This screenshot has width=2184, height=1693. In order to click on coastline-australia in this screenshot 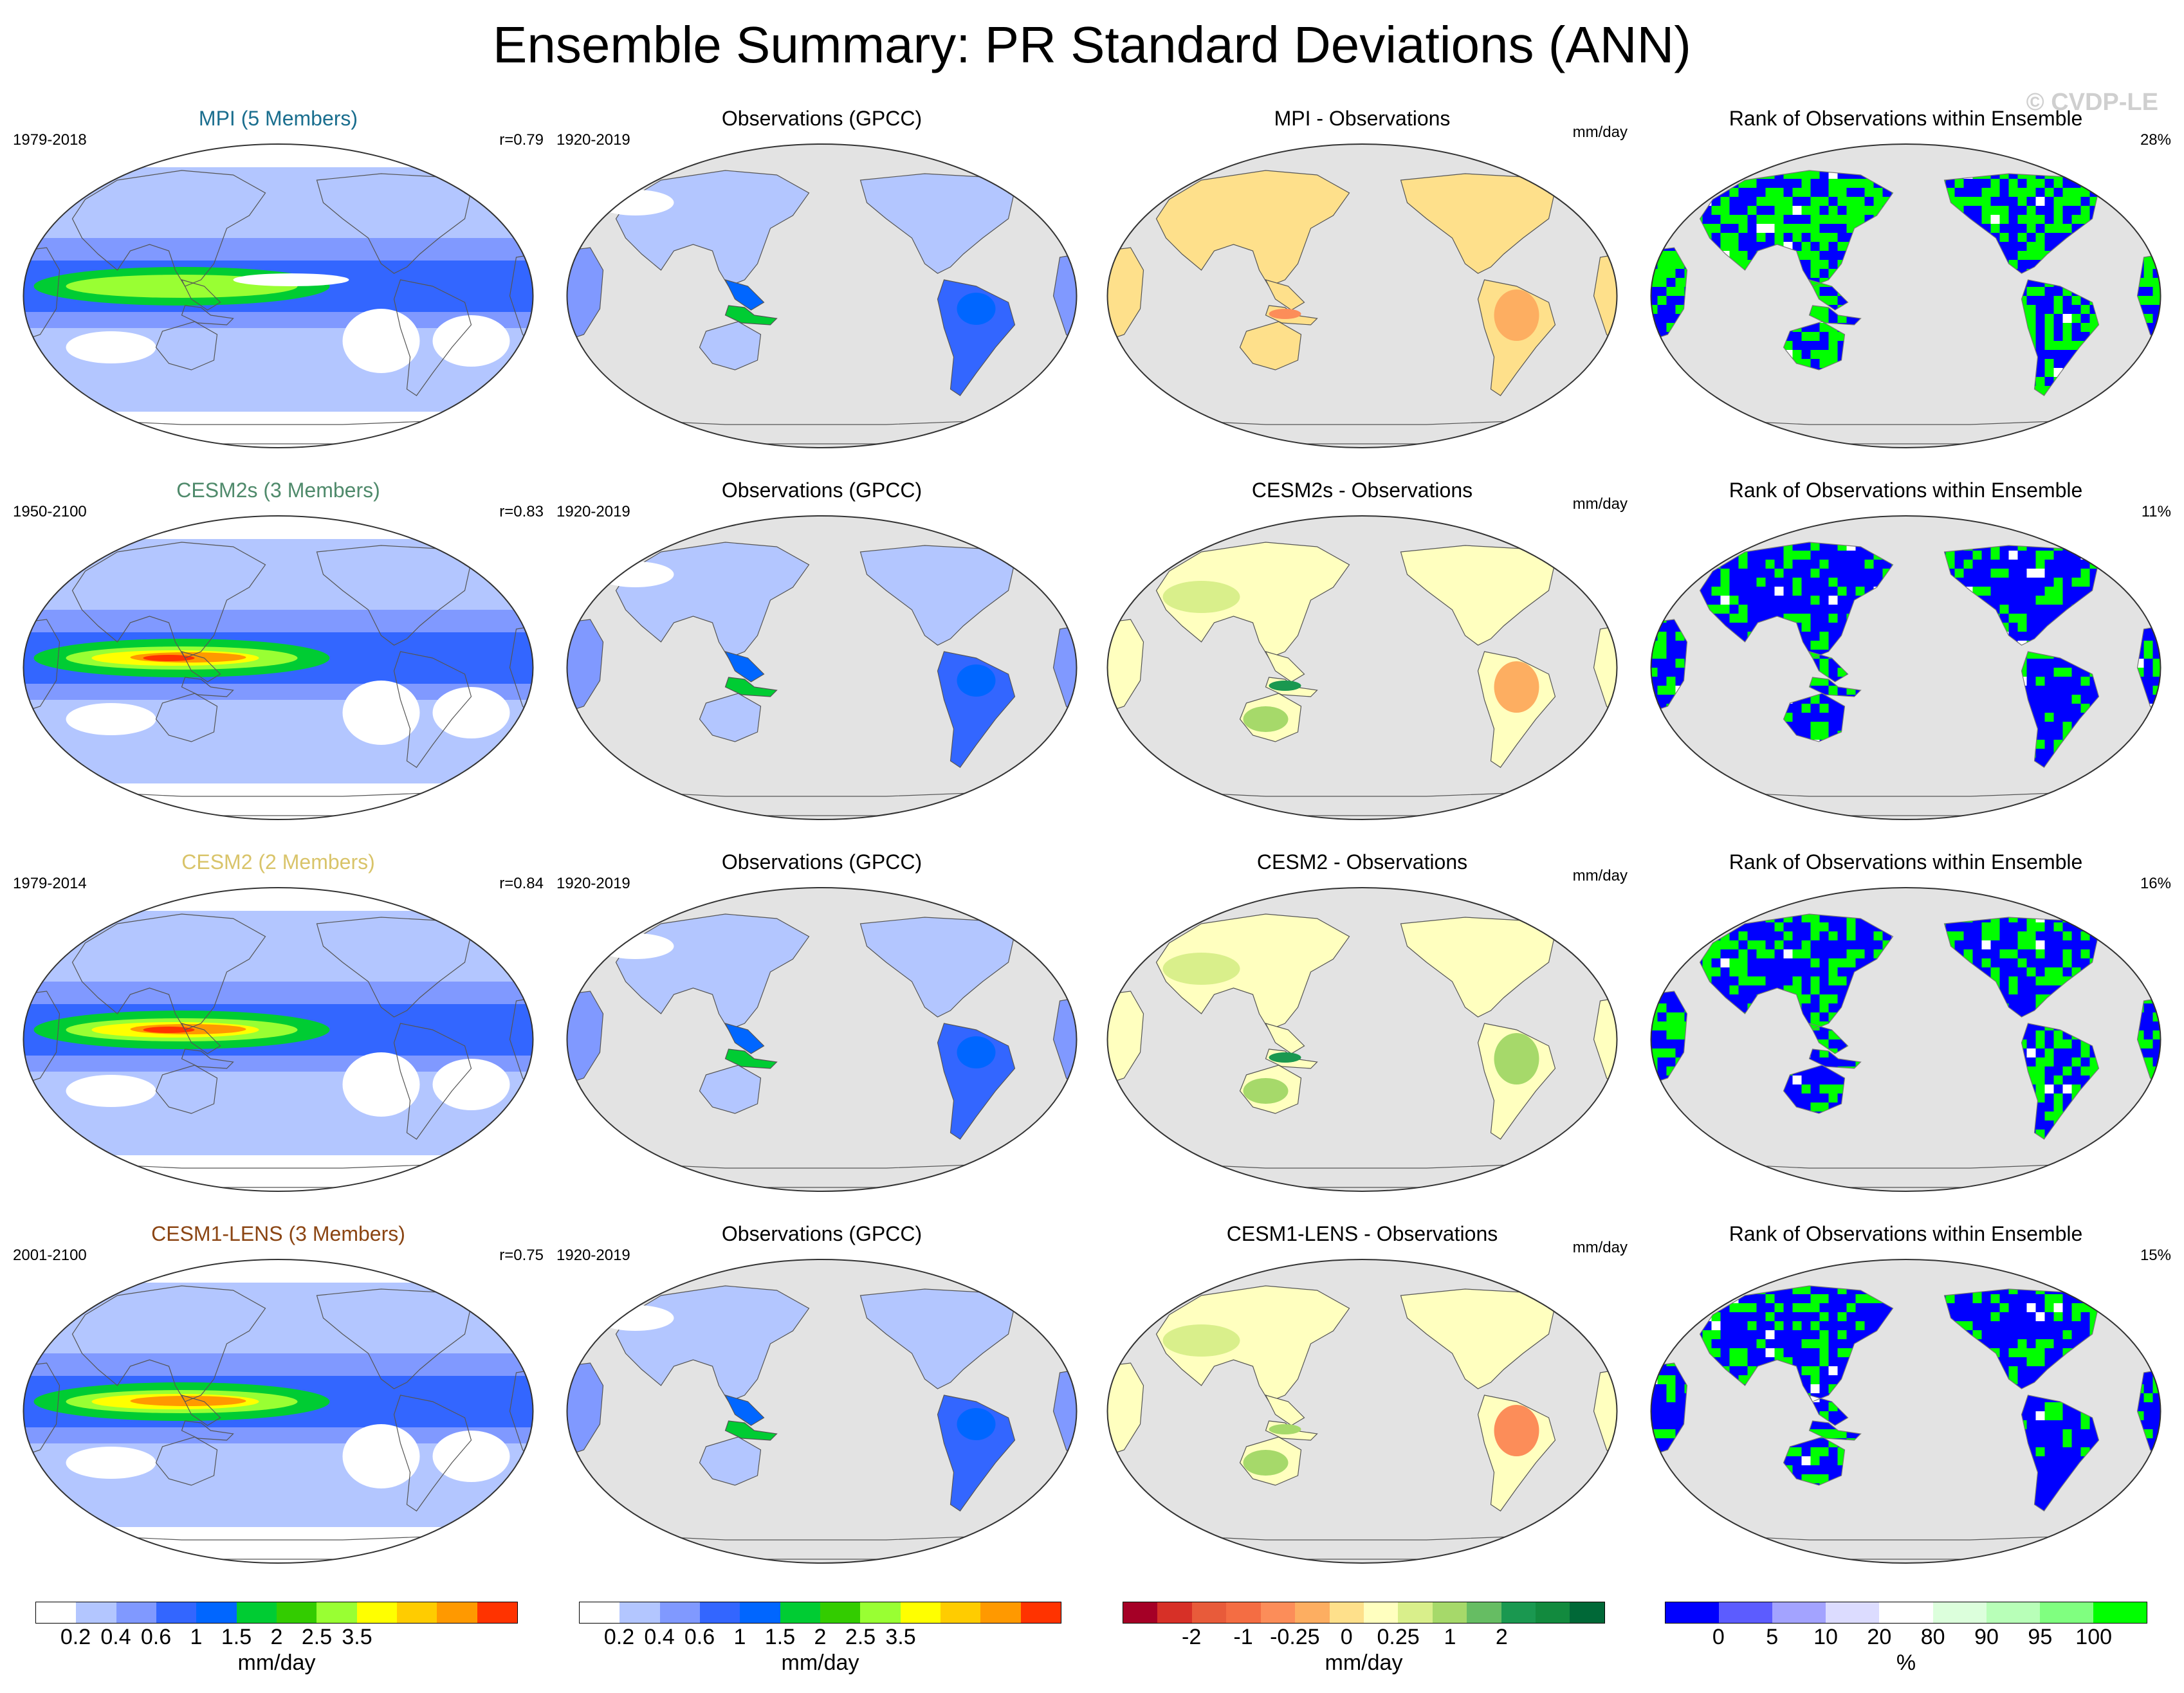, I will do `click(187, 346)`.